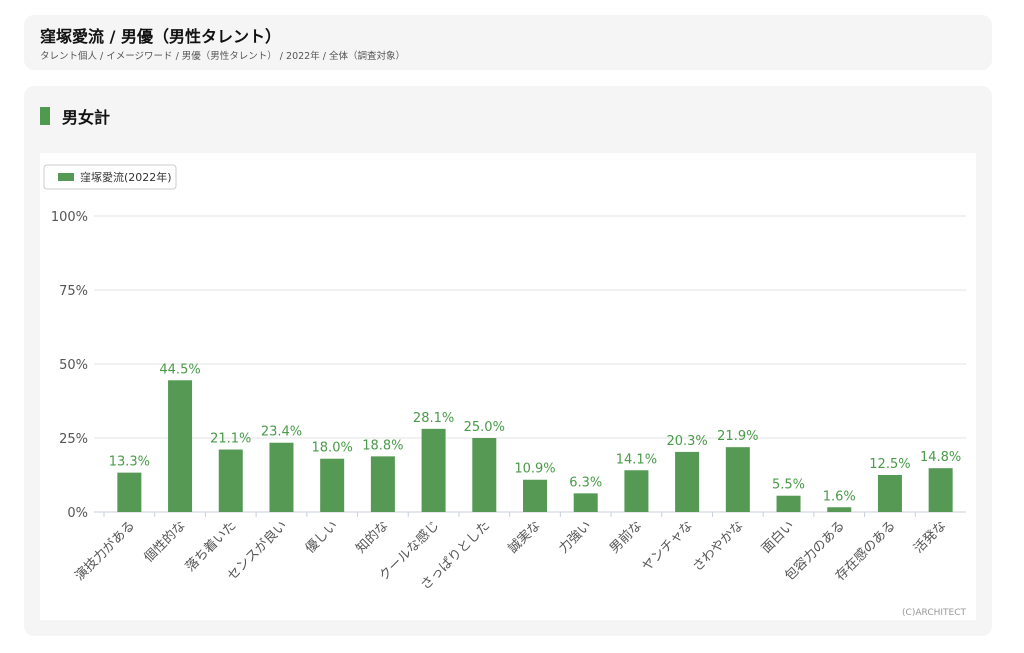 The image size is (1024, 653). I want to click on x-tick-label: さわやかな, so click(718, 546).